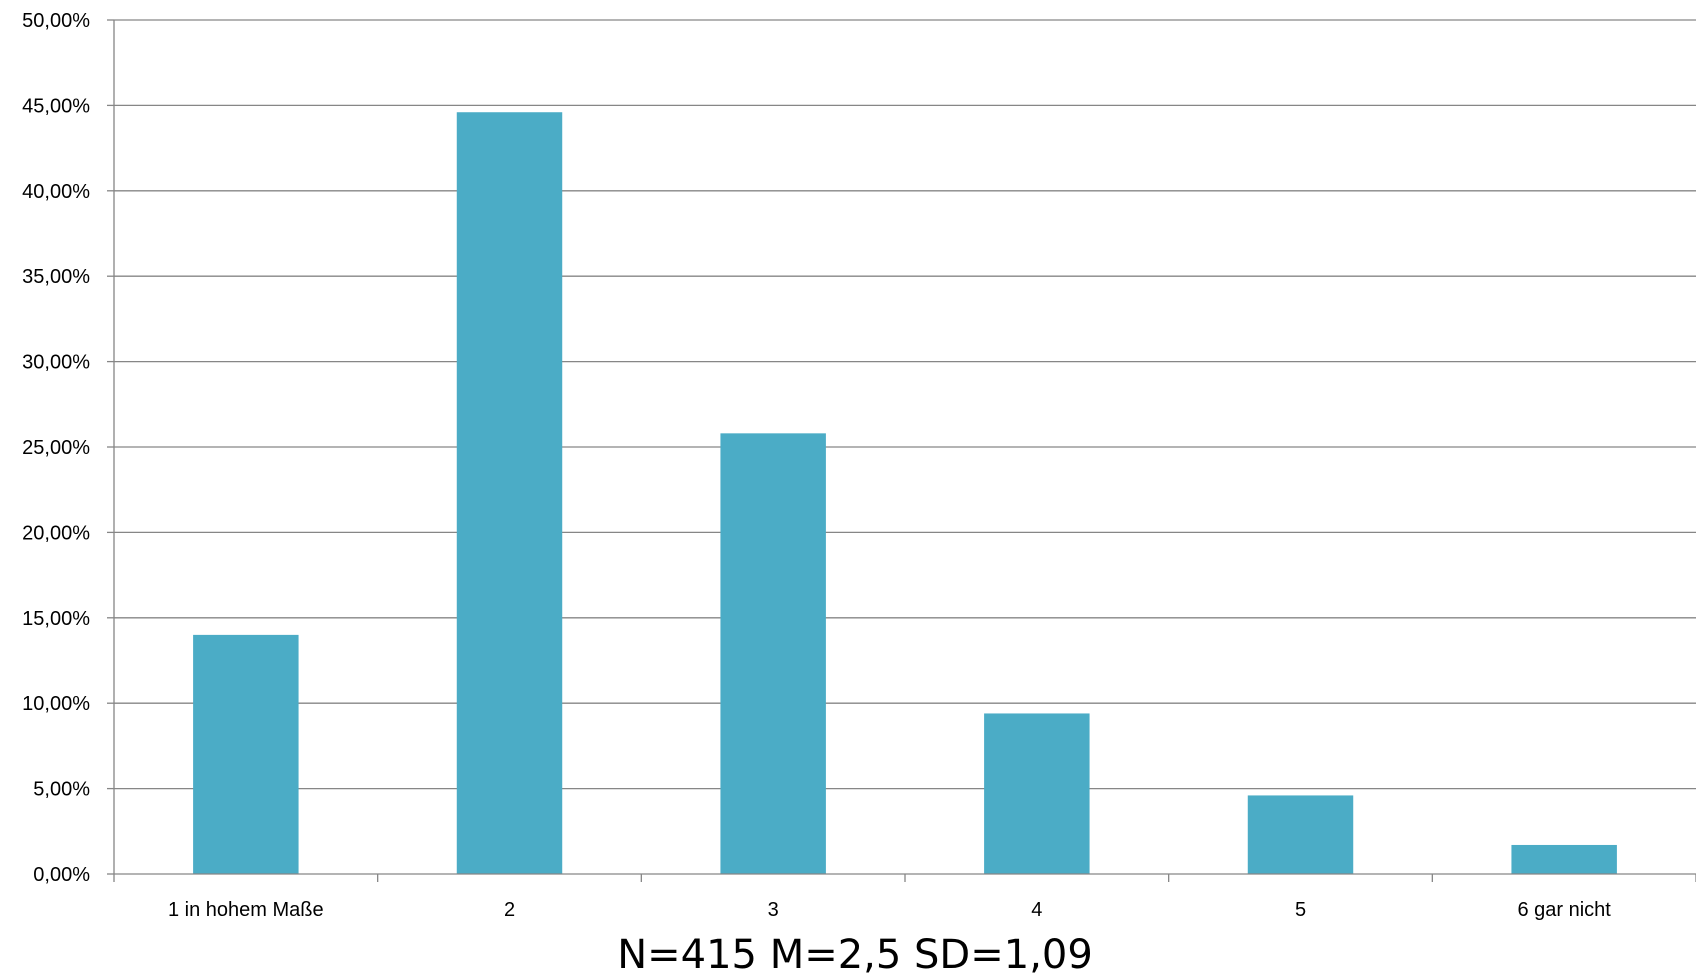  What do you see at coordinates (855, 954) in the screenshot?
I see `x-axis-label: N=415 M=2,5 SD=1,09` at bounding box center [855, 954].